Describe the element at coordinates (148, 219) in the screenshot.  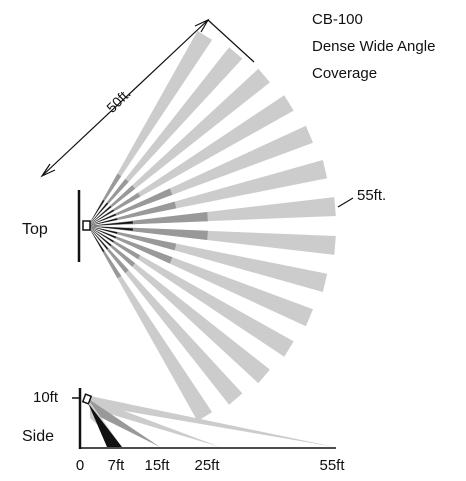
I see `beam-7-mid` at that location.